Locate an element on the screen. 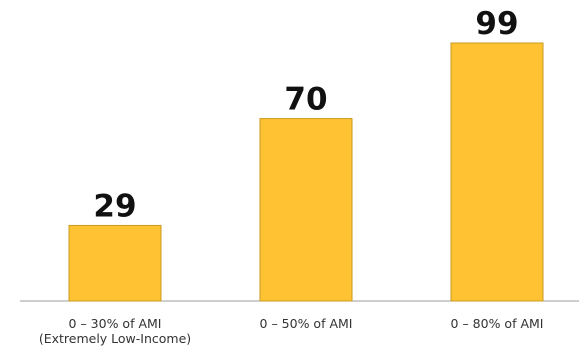 This screenshot has width=579, height=352. value-label-1: 29 is located at coordinates (114, 206).